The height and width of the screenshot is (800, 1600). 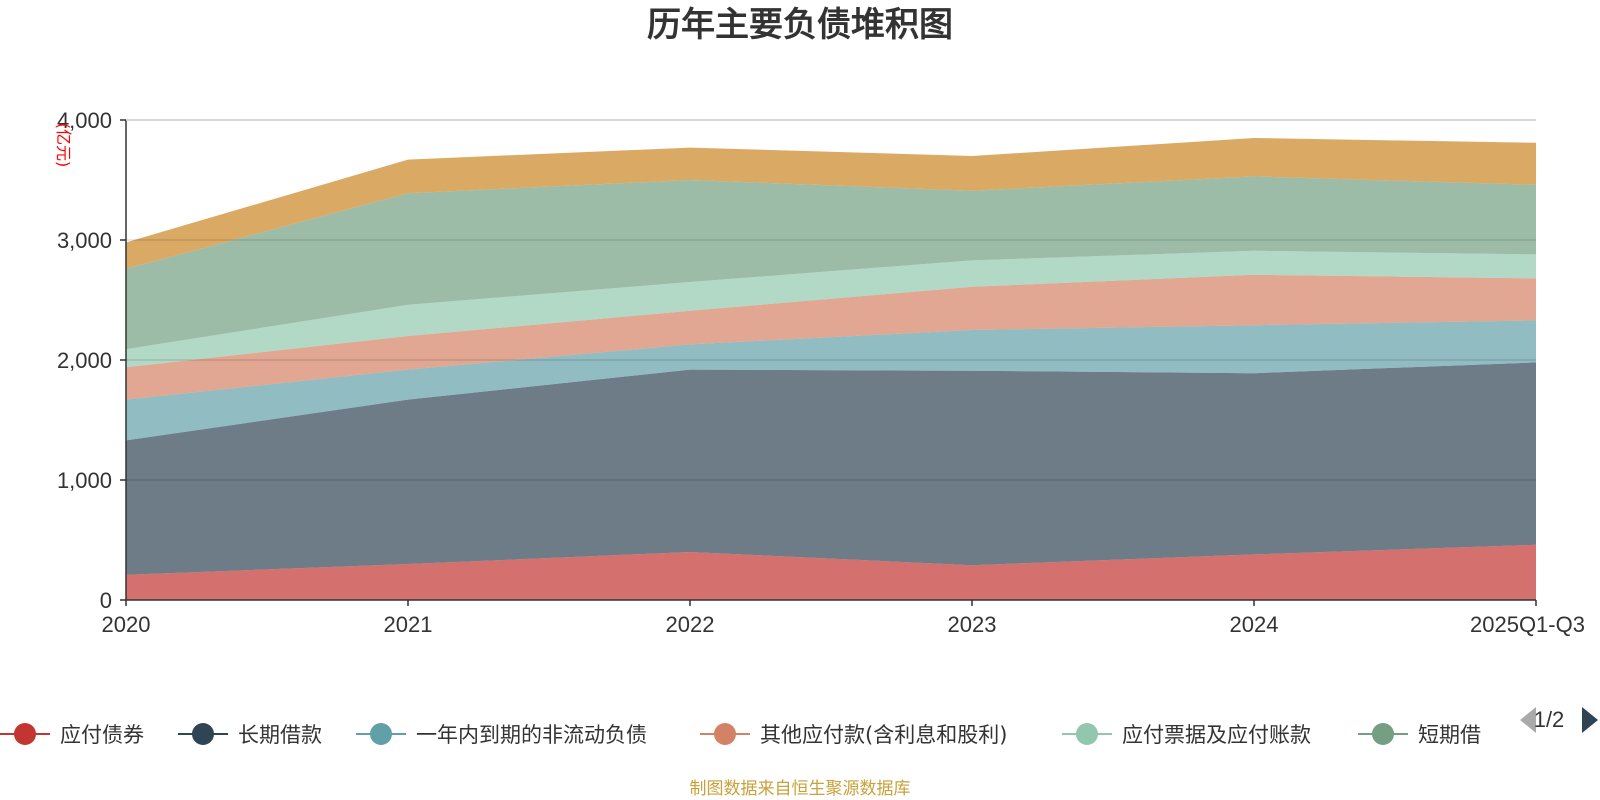 I want to click on legend-pager: 1/2, so click(x=1559, y=720).